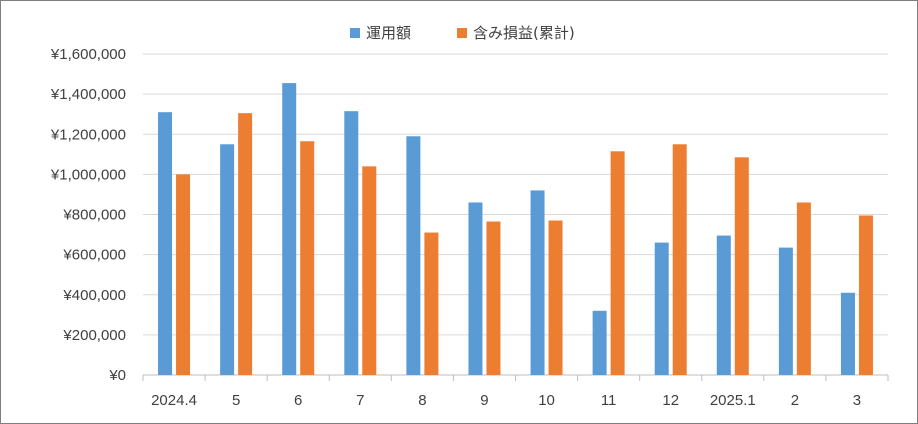 This screenshot has width=918, height=424. Describe the element at coordinates (670, 400) in the screenshot. I see `x-tick-label: 12` at that location.